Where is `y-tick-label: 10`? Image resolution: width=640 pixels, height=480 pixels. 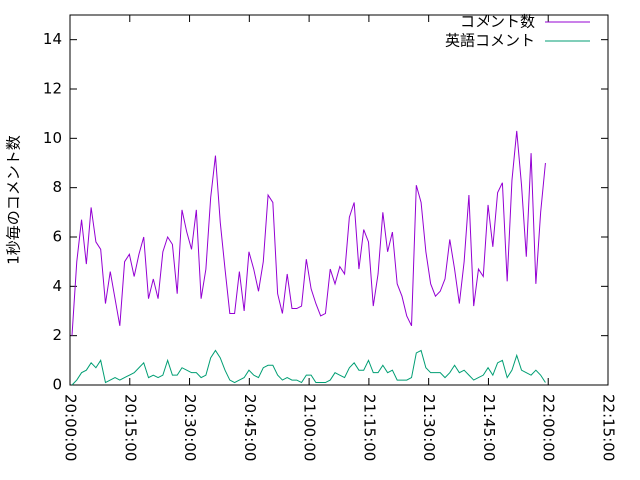 y-tick-label: 10 is located at coordinates (52, 138).